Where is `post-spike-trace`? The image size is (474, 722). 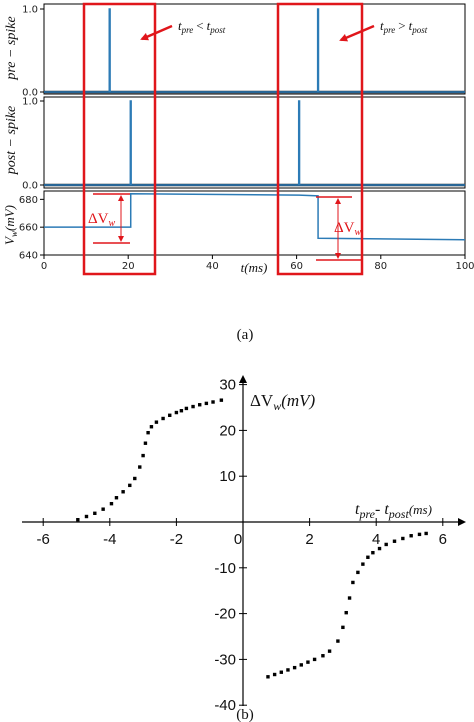 post-spike-trace is located at coordinates (254, 143).